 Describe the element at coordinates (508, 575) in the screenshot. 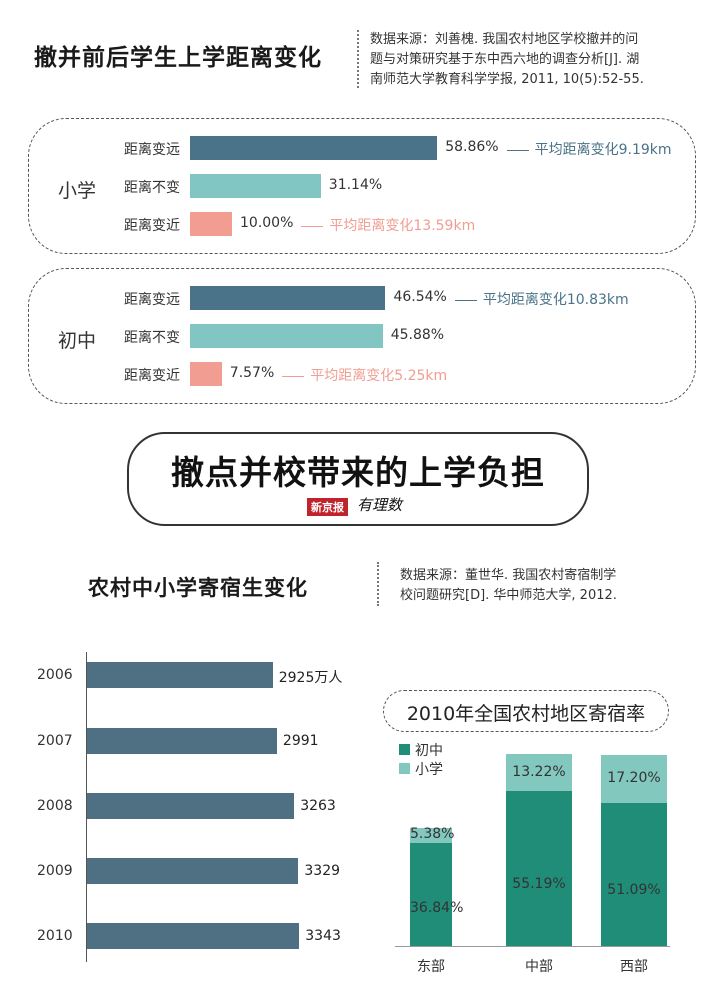

I see `source-line: 数据来源：董世华. 我国农村寄宿制学` at that location.